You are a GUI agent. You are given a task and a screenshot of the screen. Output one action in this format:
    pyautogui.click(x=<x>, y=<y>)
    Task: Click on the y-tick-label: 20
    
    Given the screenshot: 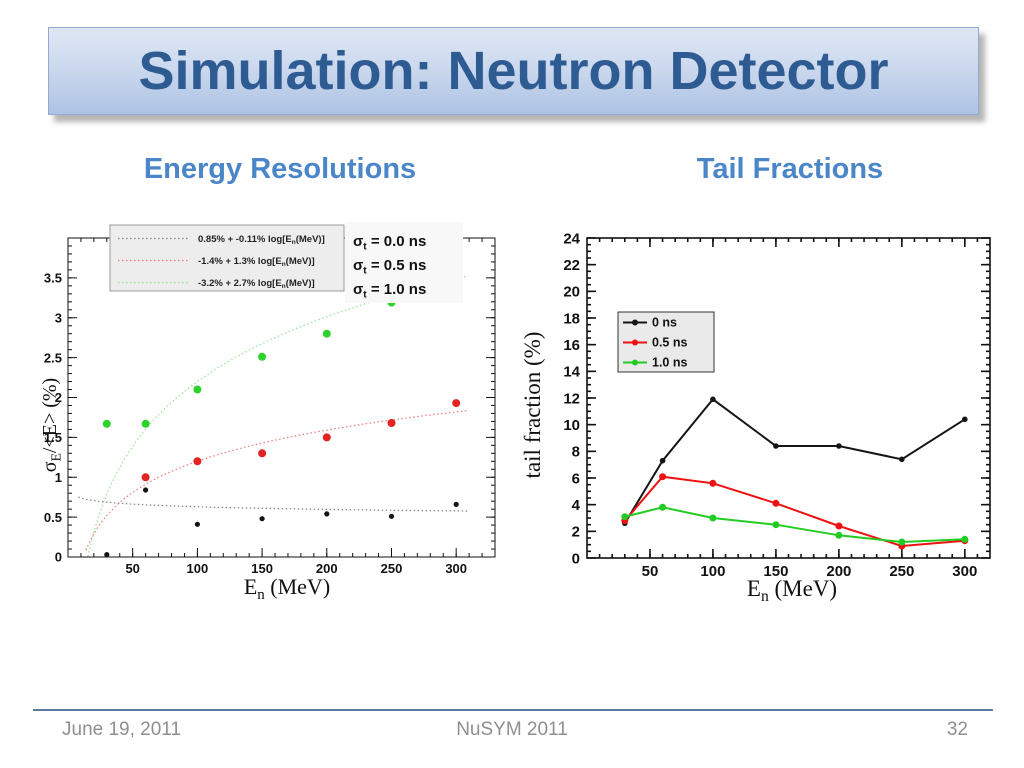 What is the action you would take?
    pyautogui.click(x=571, y=292)
    